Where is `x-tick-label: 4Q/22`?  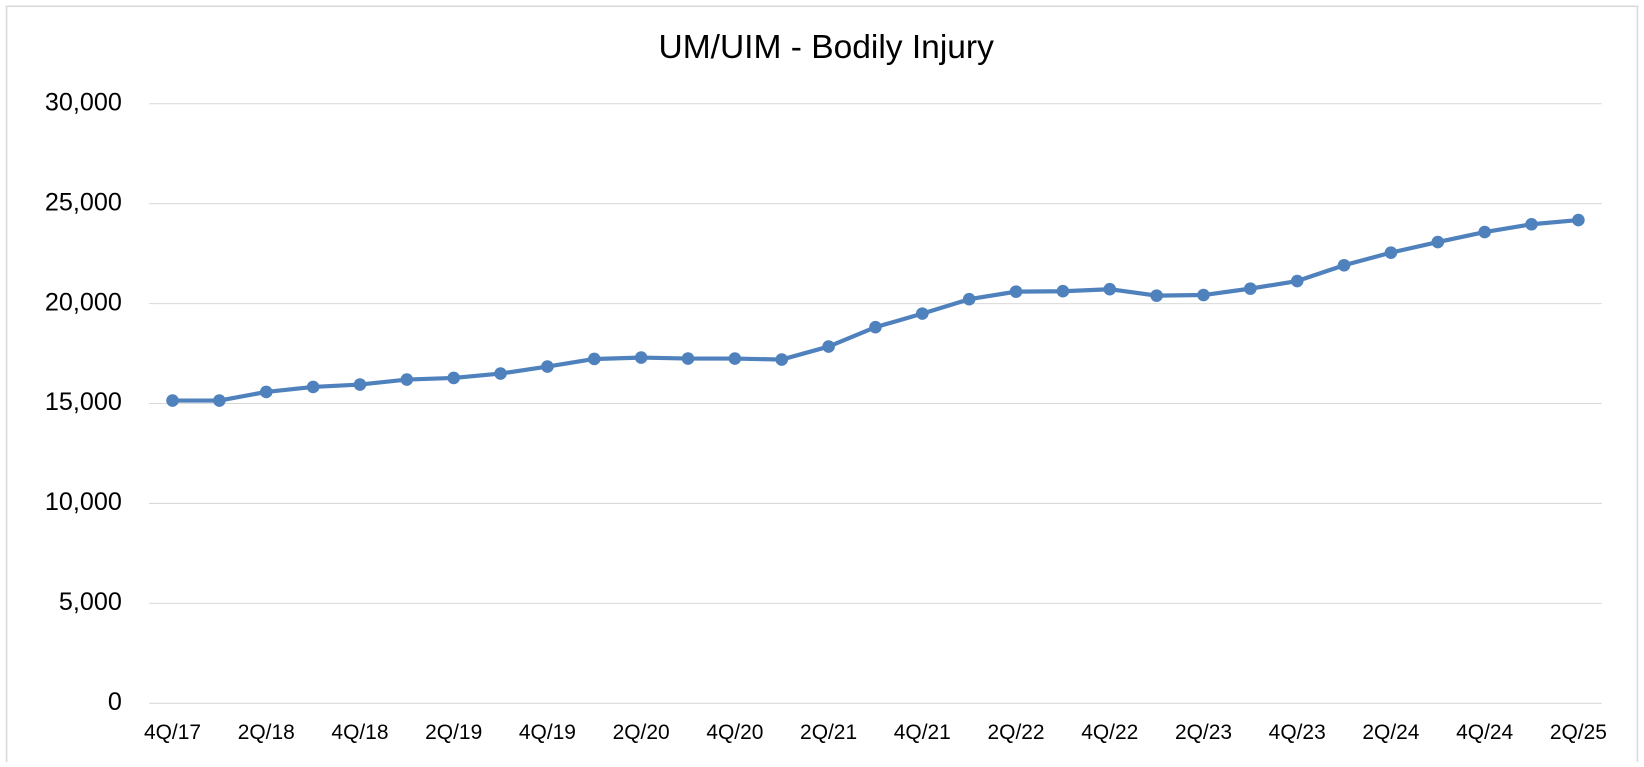 x-tick-label: 4Q/22 is located at coordinates (1109, 732).